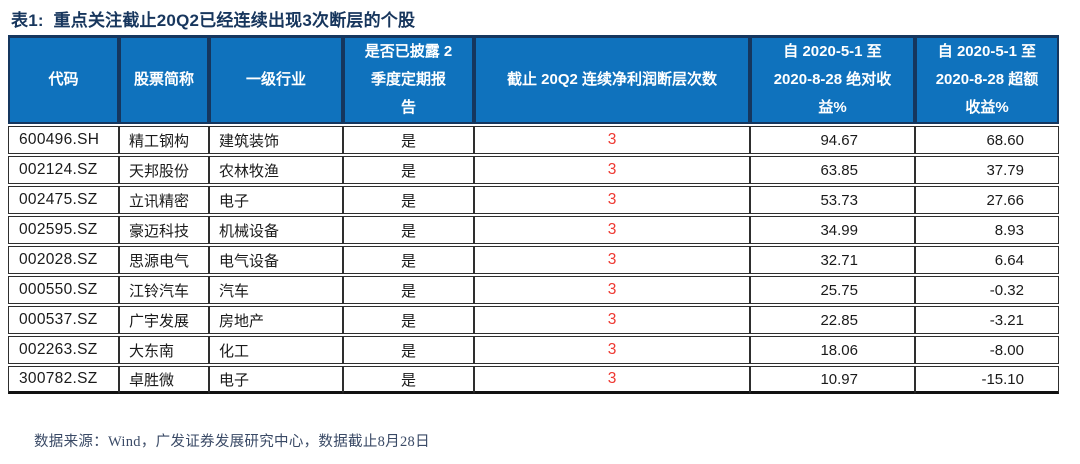 This screenshot has height=464, width=1080. What do you see at coordinates (276, 230) in the screenshot?
I see `cell-industry: 机械设备` at bounding box center [276, 230].